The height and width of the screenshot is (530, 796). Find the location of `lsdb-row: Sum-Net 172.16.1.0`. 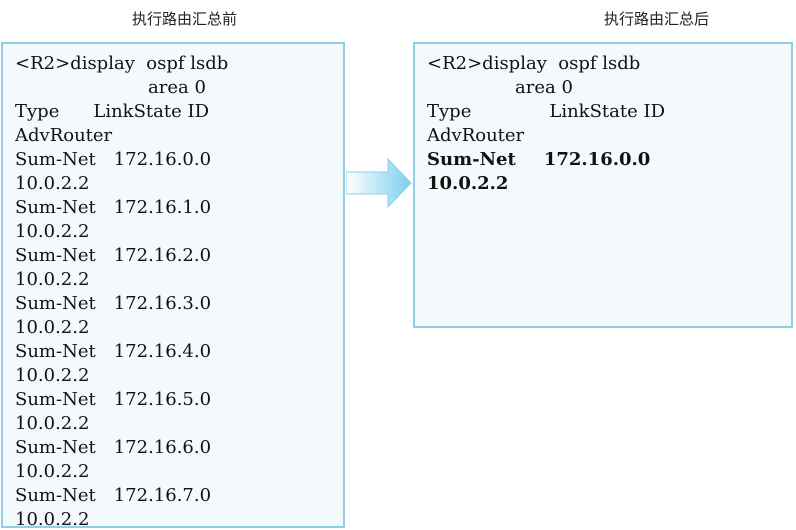

lsdb-row: Sum-Net 172.16.1.0 is located at coordinates (173, 208).